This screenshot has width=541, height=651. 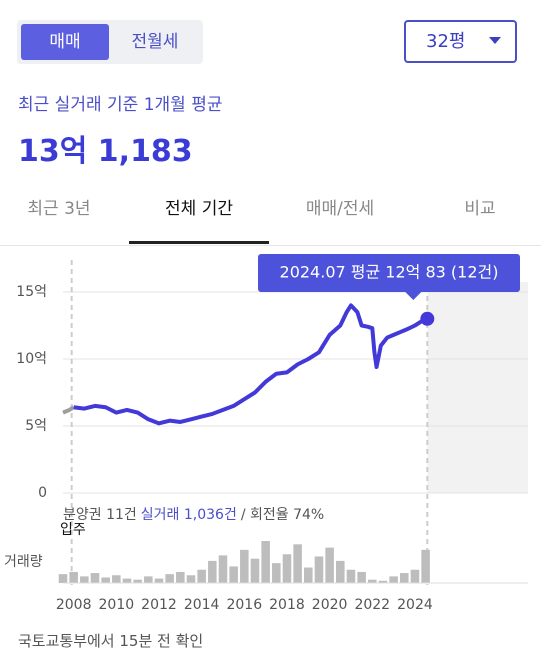 What do you see at coordinates (282, 515) in the screenshot?
I see `trade-summary-part: / 회전율 74%` at bounding box center [282, 515].